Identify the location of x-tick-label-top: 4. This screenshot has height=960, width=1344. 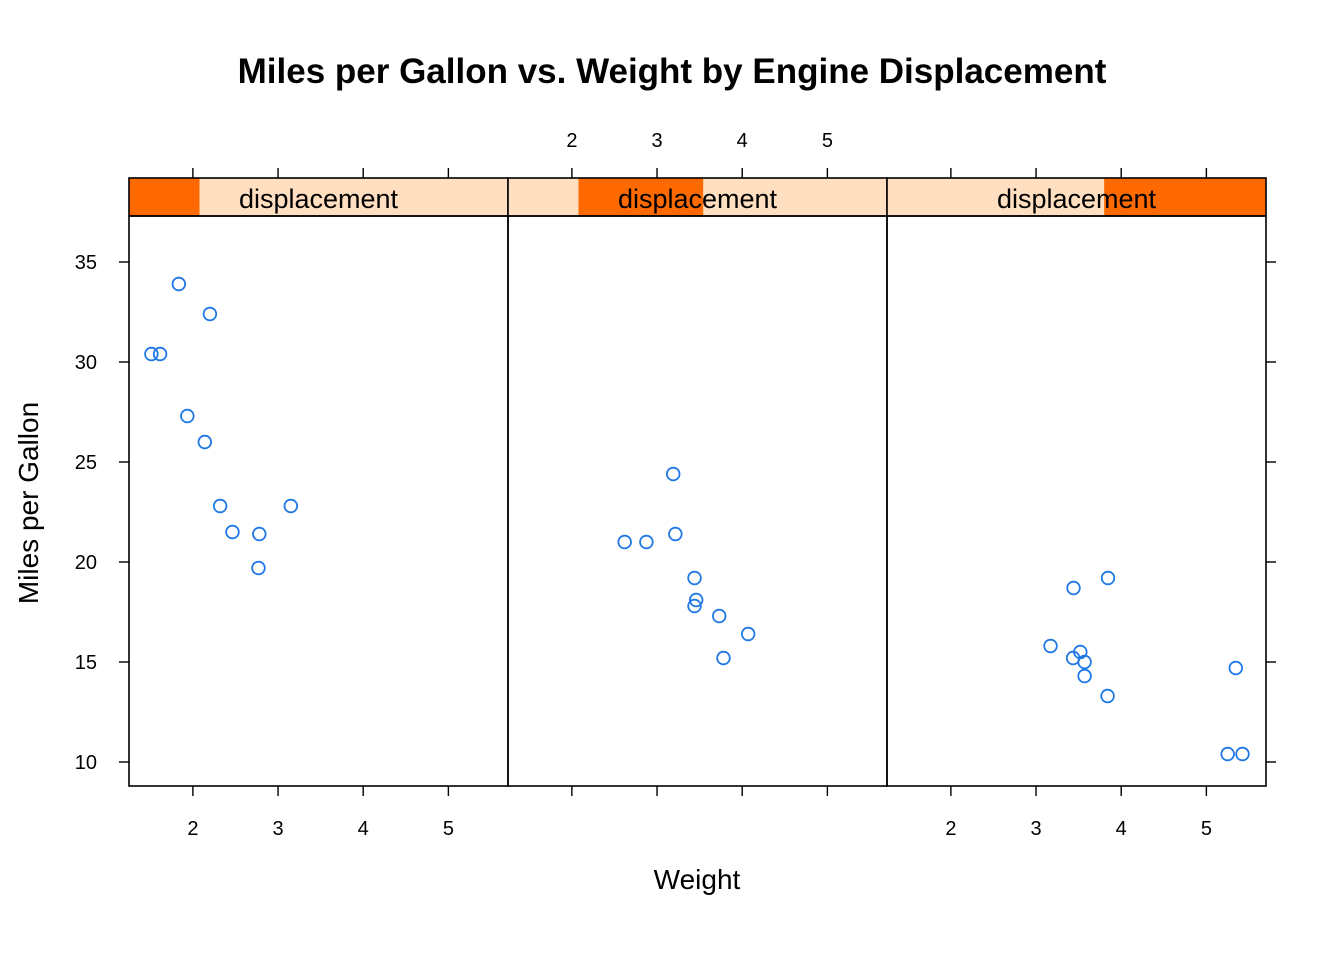
(742, 141).